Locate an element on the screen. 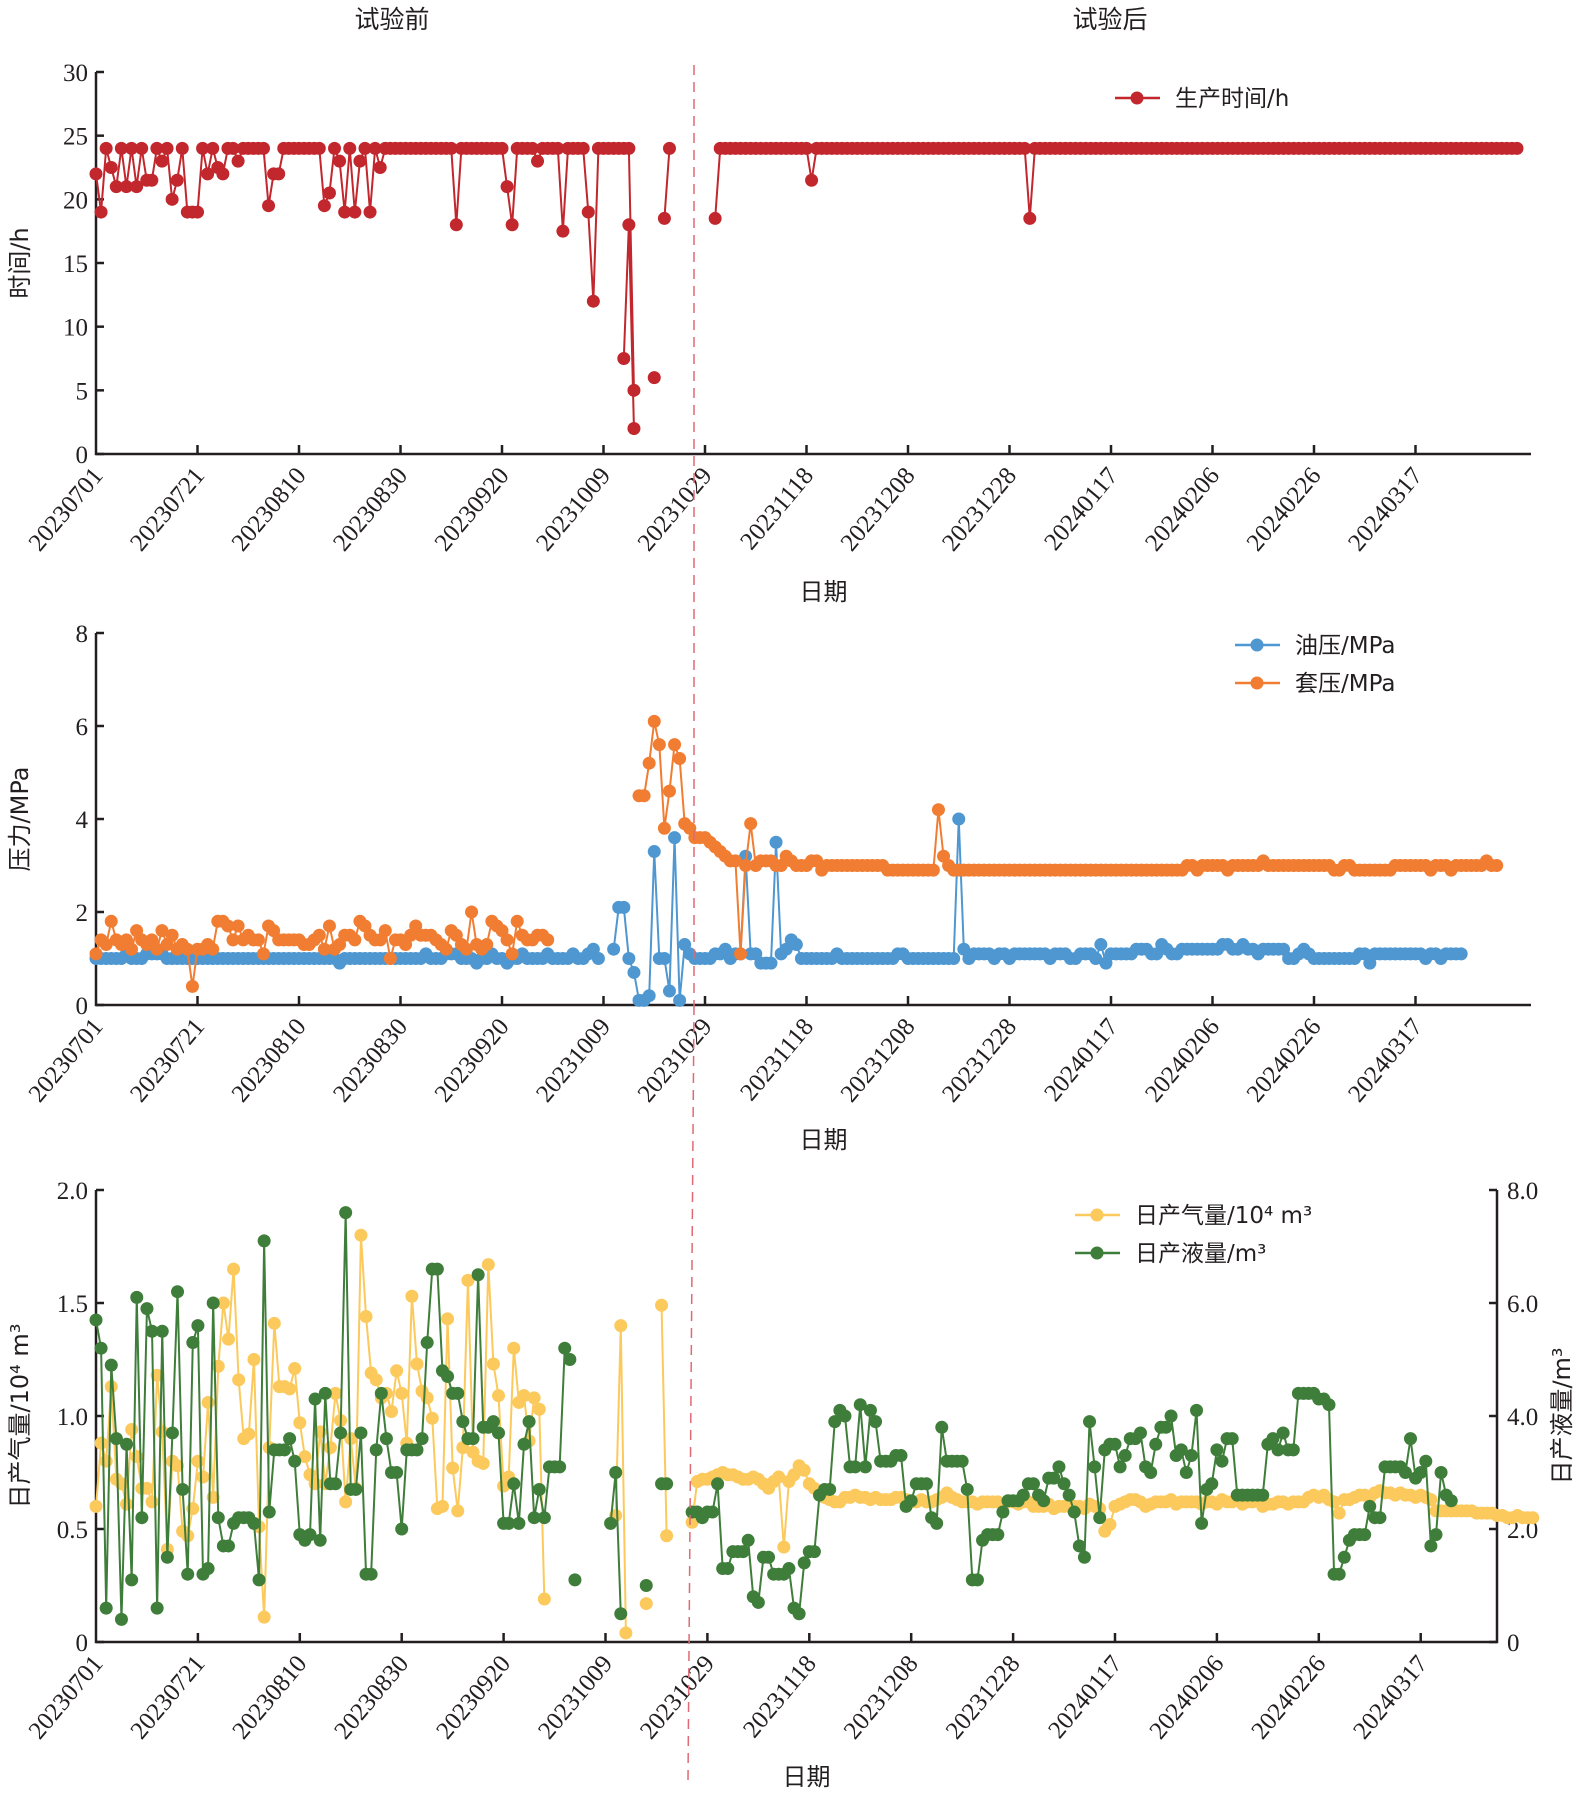 This screenshot has width=1591, height=1795. series-line is located at coordinates (1115, 183).